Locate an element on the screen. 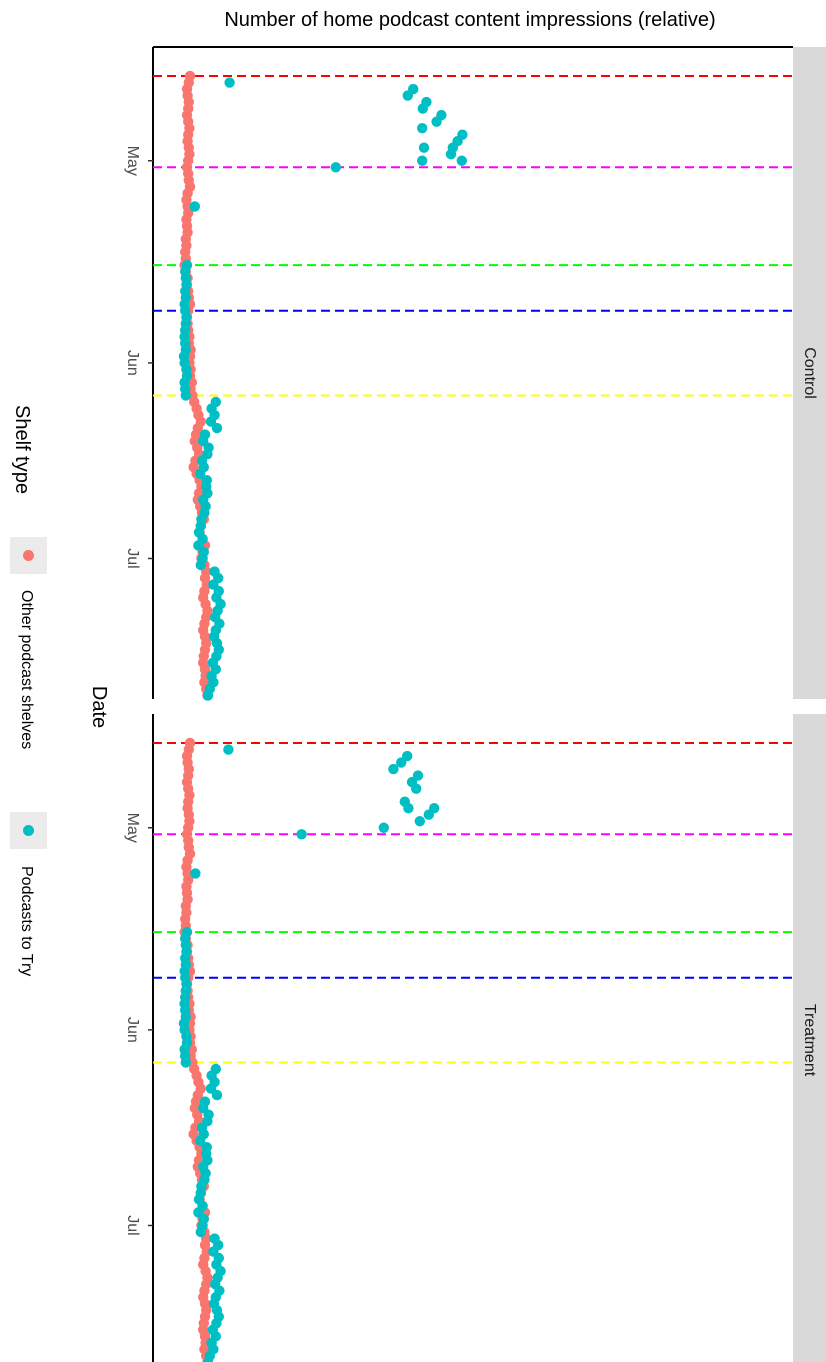 This screenshot has height=1362, width=826. points-treatment is located at coordinates (309, 1049).